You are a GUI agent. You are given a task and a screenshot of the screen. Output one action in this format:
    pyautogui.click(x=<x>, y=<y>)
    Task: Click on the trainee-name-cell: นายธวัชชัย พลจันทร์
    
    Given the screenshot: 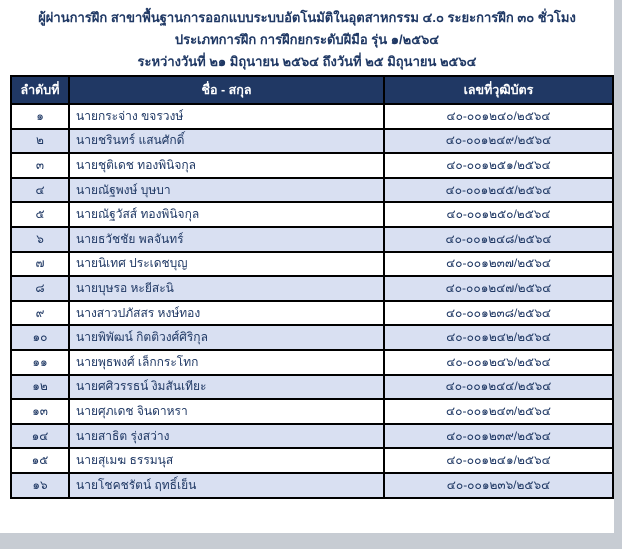 What is the action you would take?
    pyautogui.click(x=226, y=239)
    